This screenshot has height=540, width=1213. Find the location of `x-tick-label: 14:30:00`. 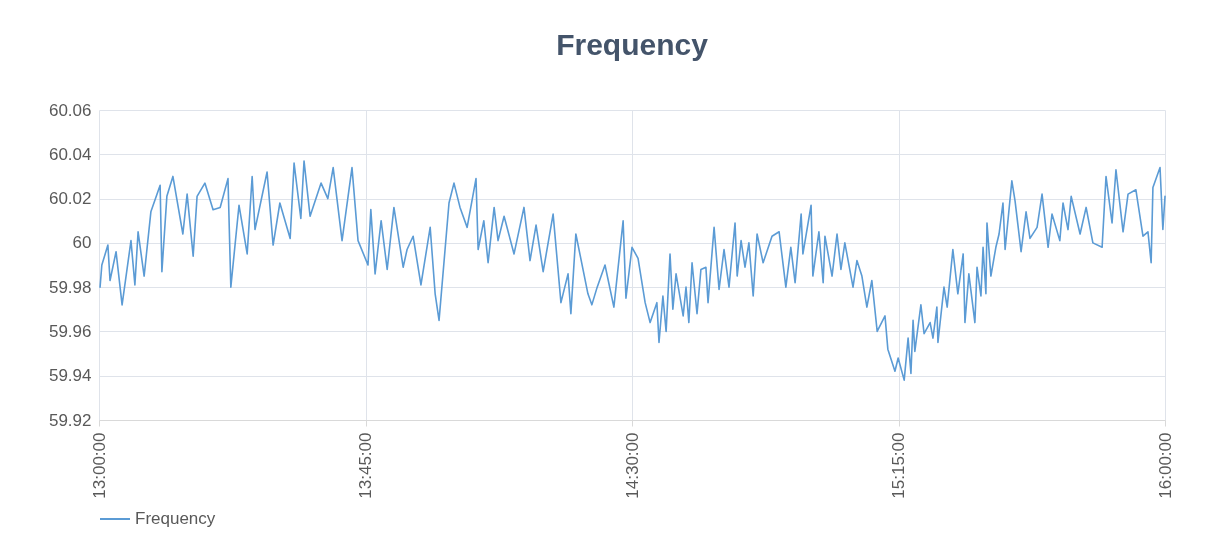

x-tick-label: 14:30:00 is located at coordinates (632, 465).